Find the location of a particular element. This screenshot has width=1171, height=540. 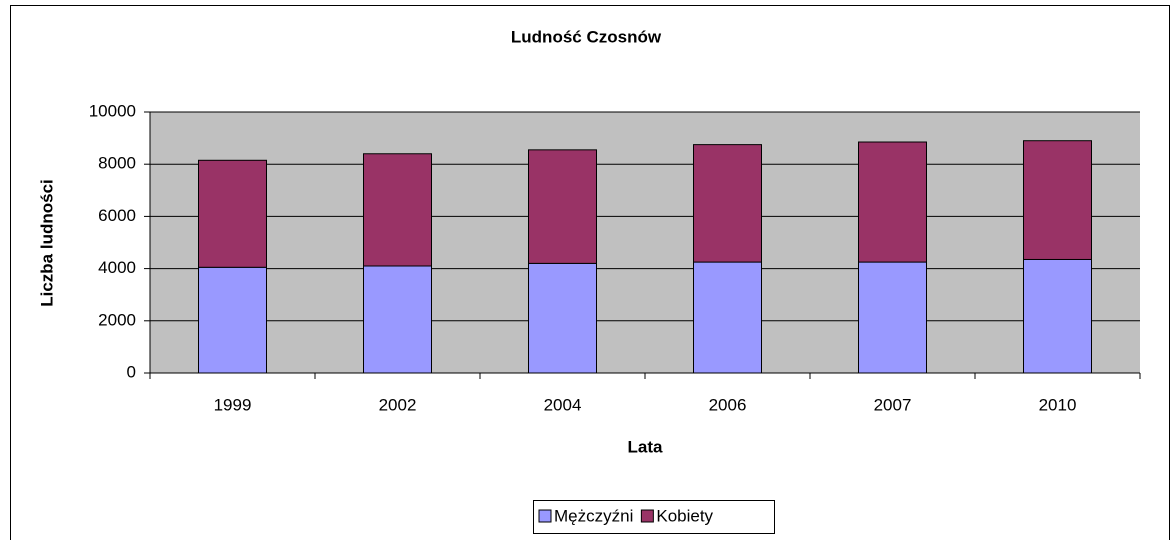

x-axis-title: Lata is located at coordinates (646, 446).